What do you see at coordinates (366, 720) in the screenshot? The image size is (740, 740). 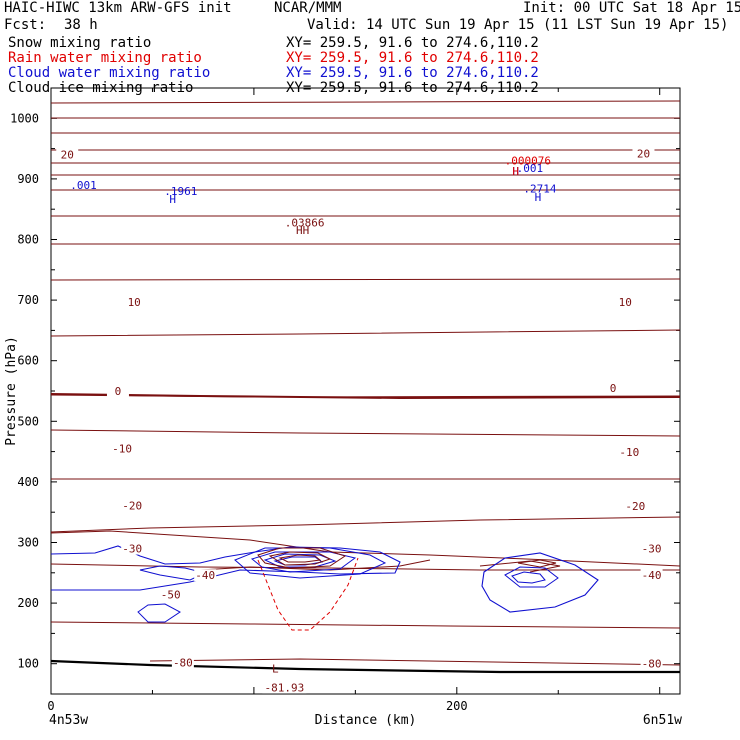 I see `x-axis-title: Distance (km)` at bounding box center [366, 720].